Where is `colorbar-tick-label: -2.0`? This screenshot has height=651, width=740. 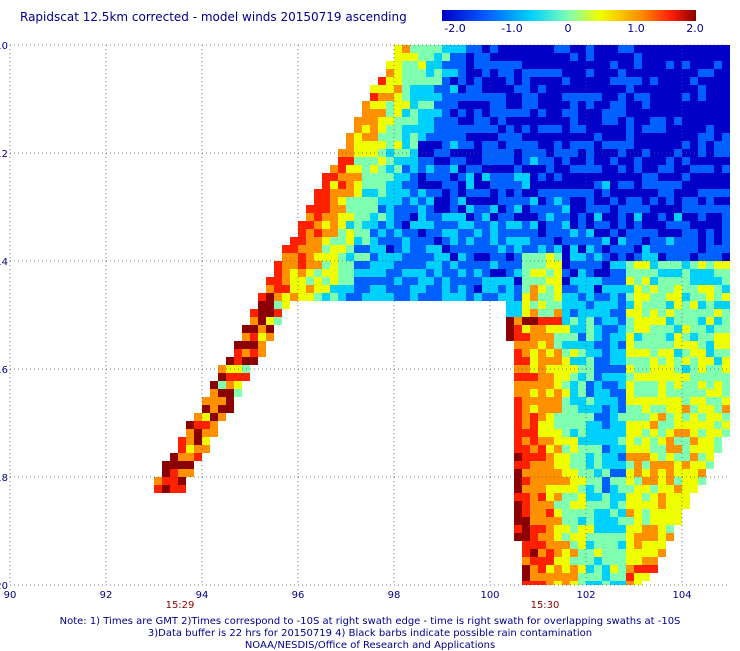
colorbar-tick-label: -2.0 is located at coordinates (454, 28).